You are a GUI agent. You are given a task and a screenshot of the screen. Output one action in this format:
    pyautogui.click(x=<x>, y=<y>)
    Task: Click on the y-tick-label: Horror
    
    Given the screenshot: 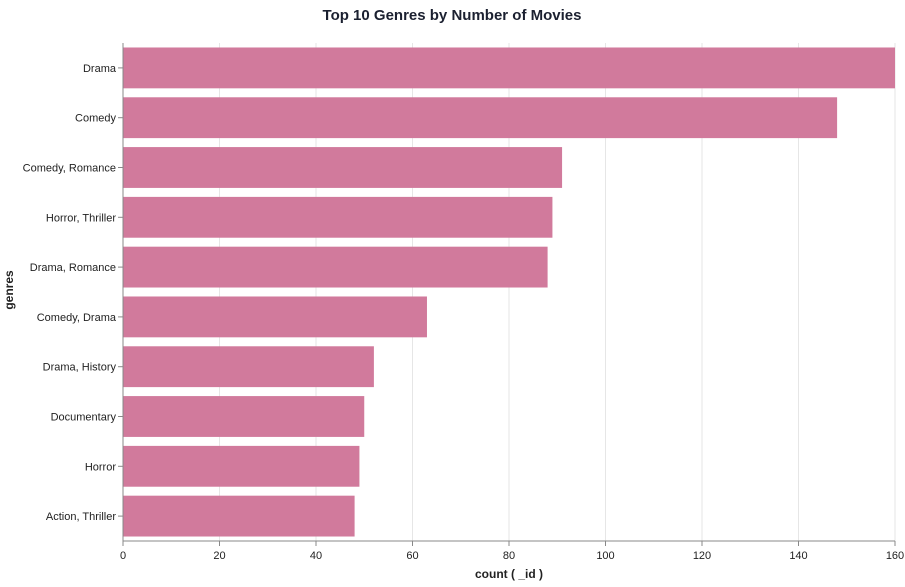 What is the action you would take?
    pyautogui.click(x=101, y=467)
    